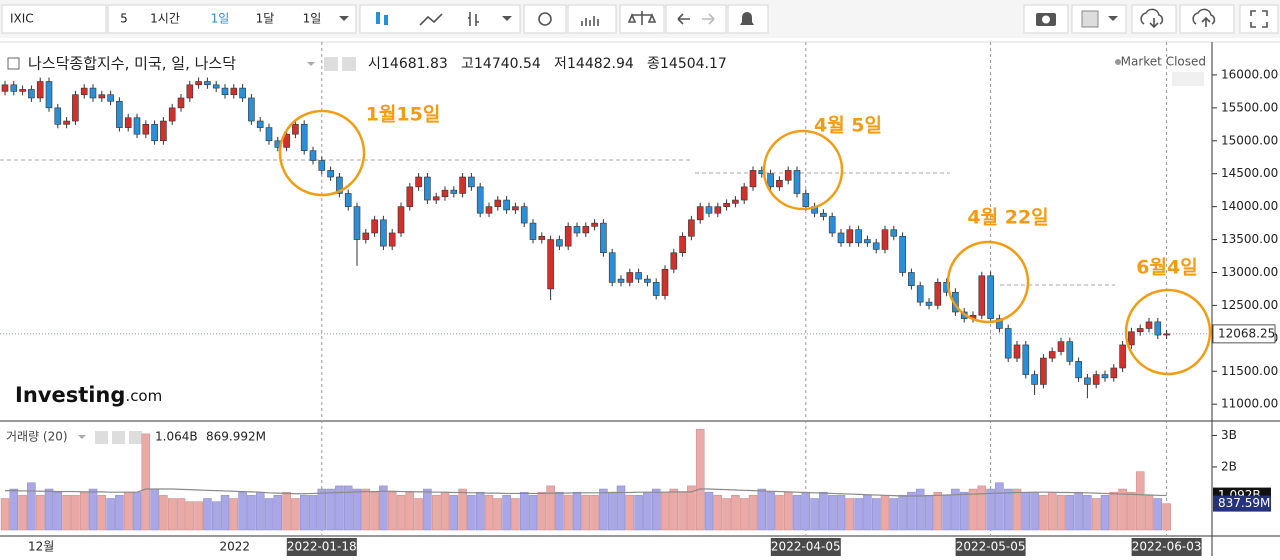 Image resolution: width=1280 pixels, height=560 pixels. Describe the element at coordinates (586, 492) in the screenshot. I see `volume-ma-line` at that location.